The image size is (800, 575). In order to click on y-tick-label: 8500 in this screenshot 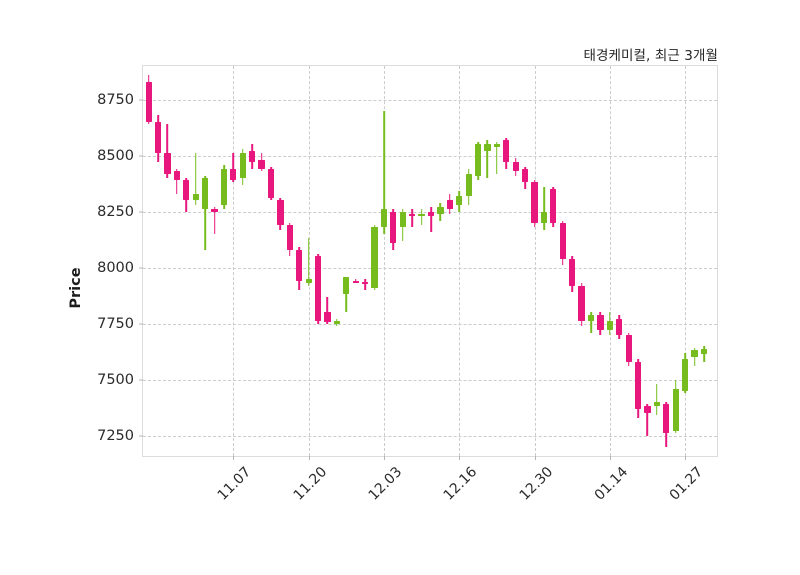, I will do `click(115, 155)`.